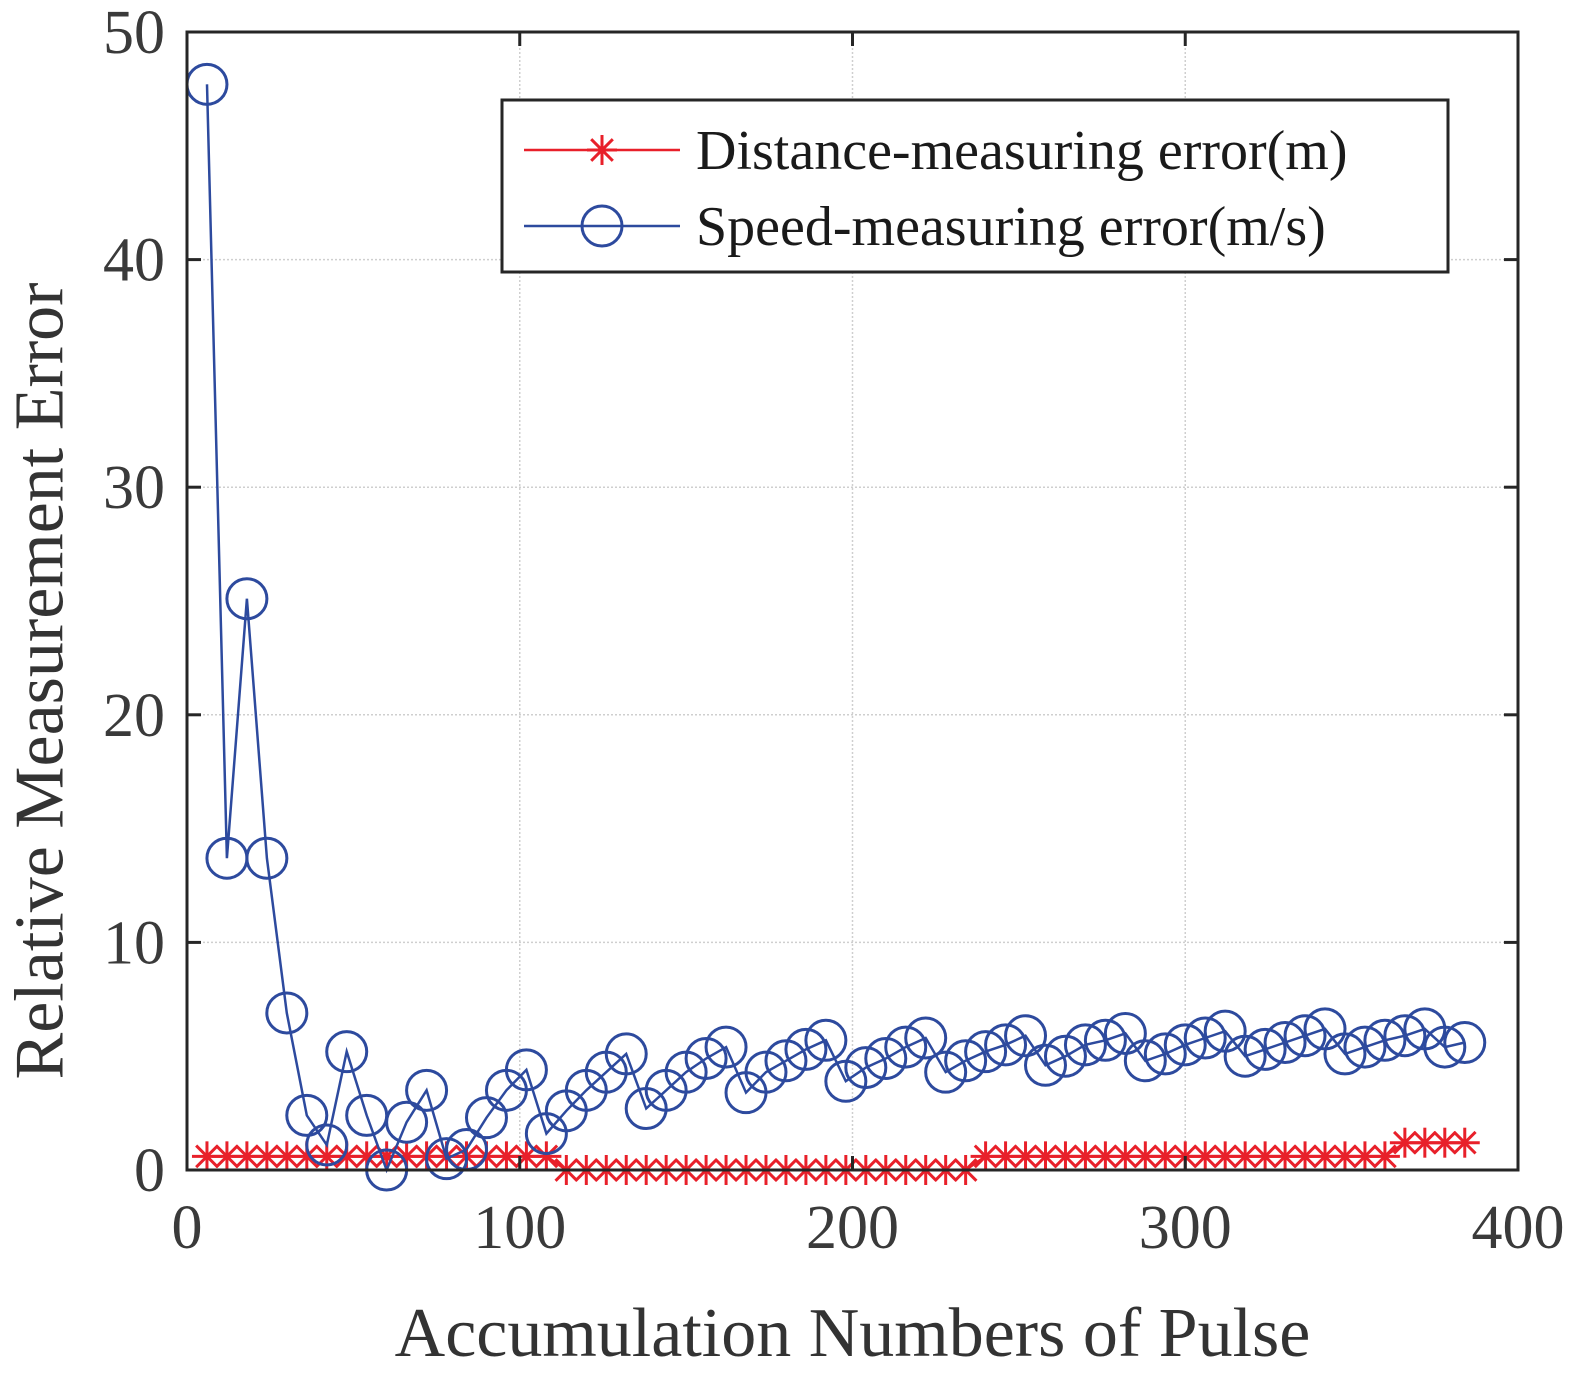 This screenshot has width=1574, height=1384. What do you see at coordinates (852, 1228) in the screenshot?
I see `x-tick-label: 200` at bounding box center [852, 1228].